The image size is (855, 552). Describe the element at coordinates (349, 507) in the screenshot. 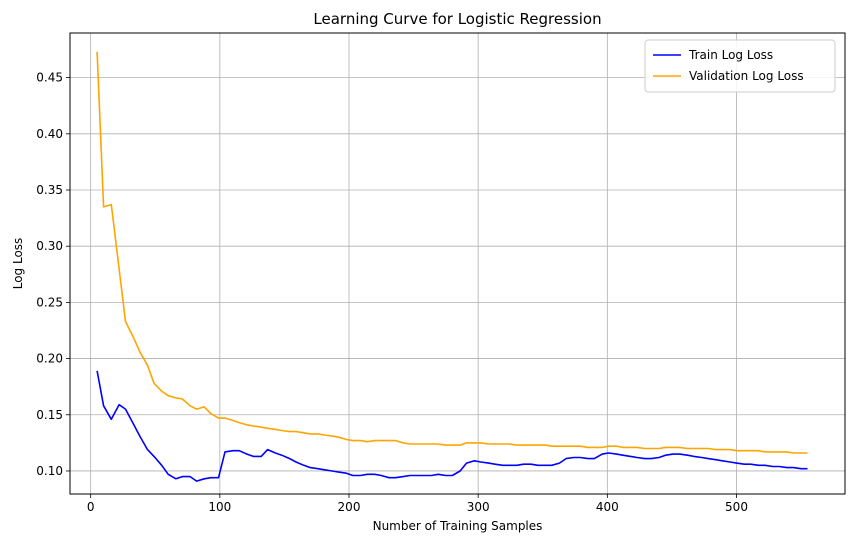

I see `x-tick-label: 200` at that location.